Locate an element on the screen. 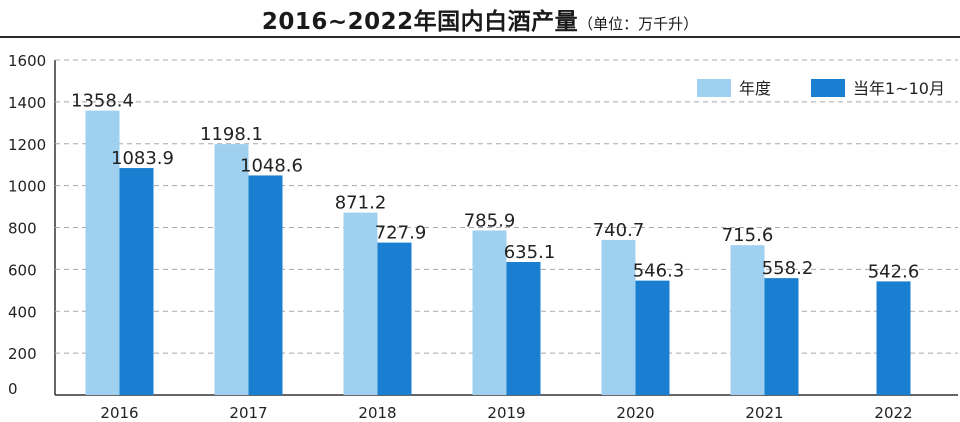 Image resolution: width=960 pixels, height=422 pixels. legend-jan-oct-label: 当年1~10月 is located at coordinates (899, 88).